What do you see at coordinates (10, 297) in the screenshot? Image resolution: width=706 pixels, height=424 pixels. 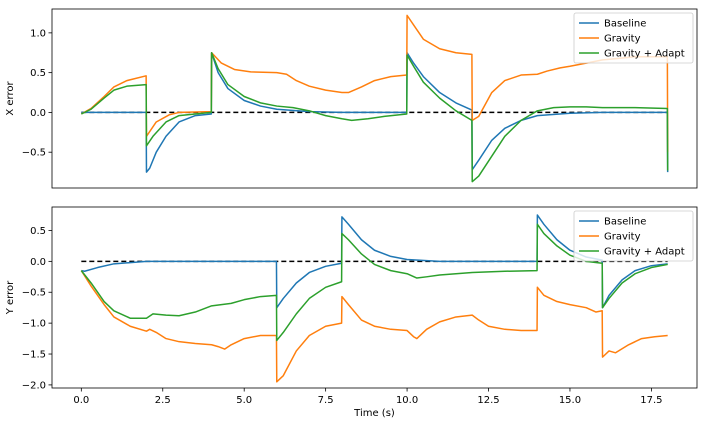 I see `y-axis-ylabel: Y error` at bounding box center [10, 297].